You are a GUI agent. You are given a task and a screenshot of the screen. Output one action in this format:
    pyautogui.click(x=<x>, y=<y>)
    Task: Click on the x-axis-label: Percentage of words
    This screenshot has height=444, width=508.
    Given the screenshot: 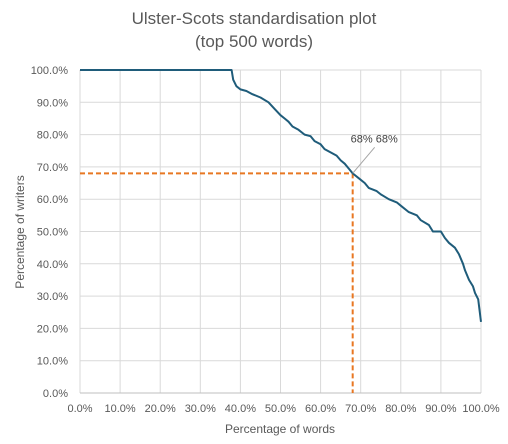 What is the action you would take?
    pyautogui.click(x=280, y=429)
    